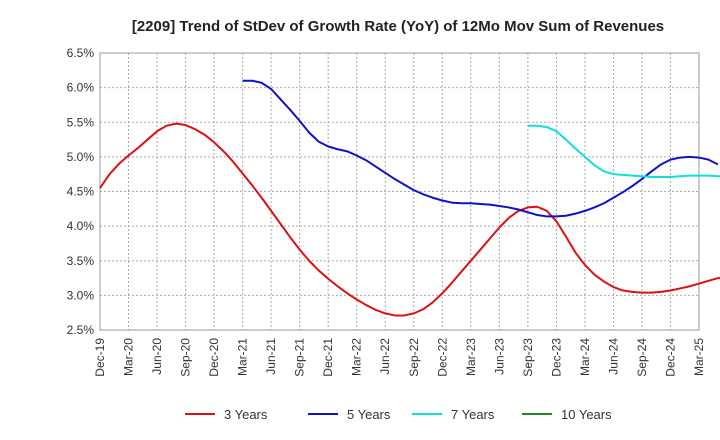 The image size is (720, 440). What do you see at coordinates (471, 357) in the screenshot?
I see `x-tick-label: Mar-23` at bounding box center [471, 357].